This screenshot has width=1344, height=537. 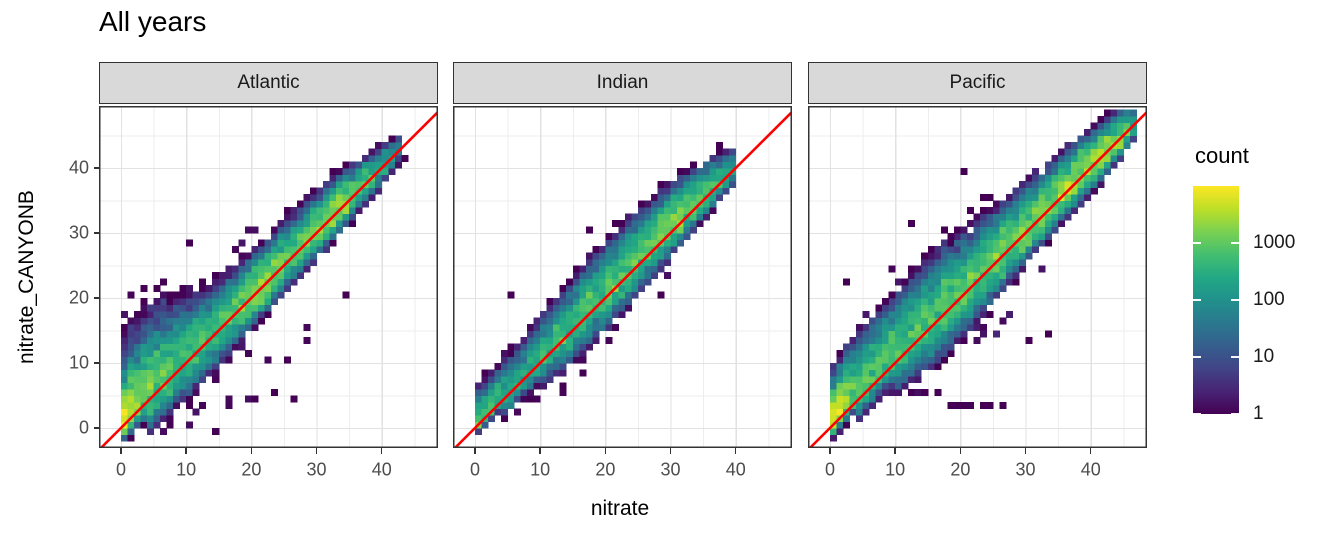 I want to click on x-axis-title: nitrate, so click(x=620, y=508).